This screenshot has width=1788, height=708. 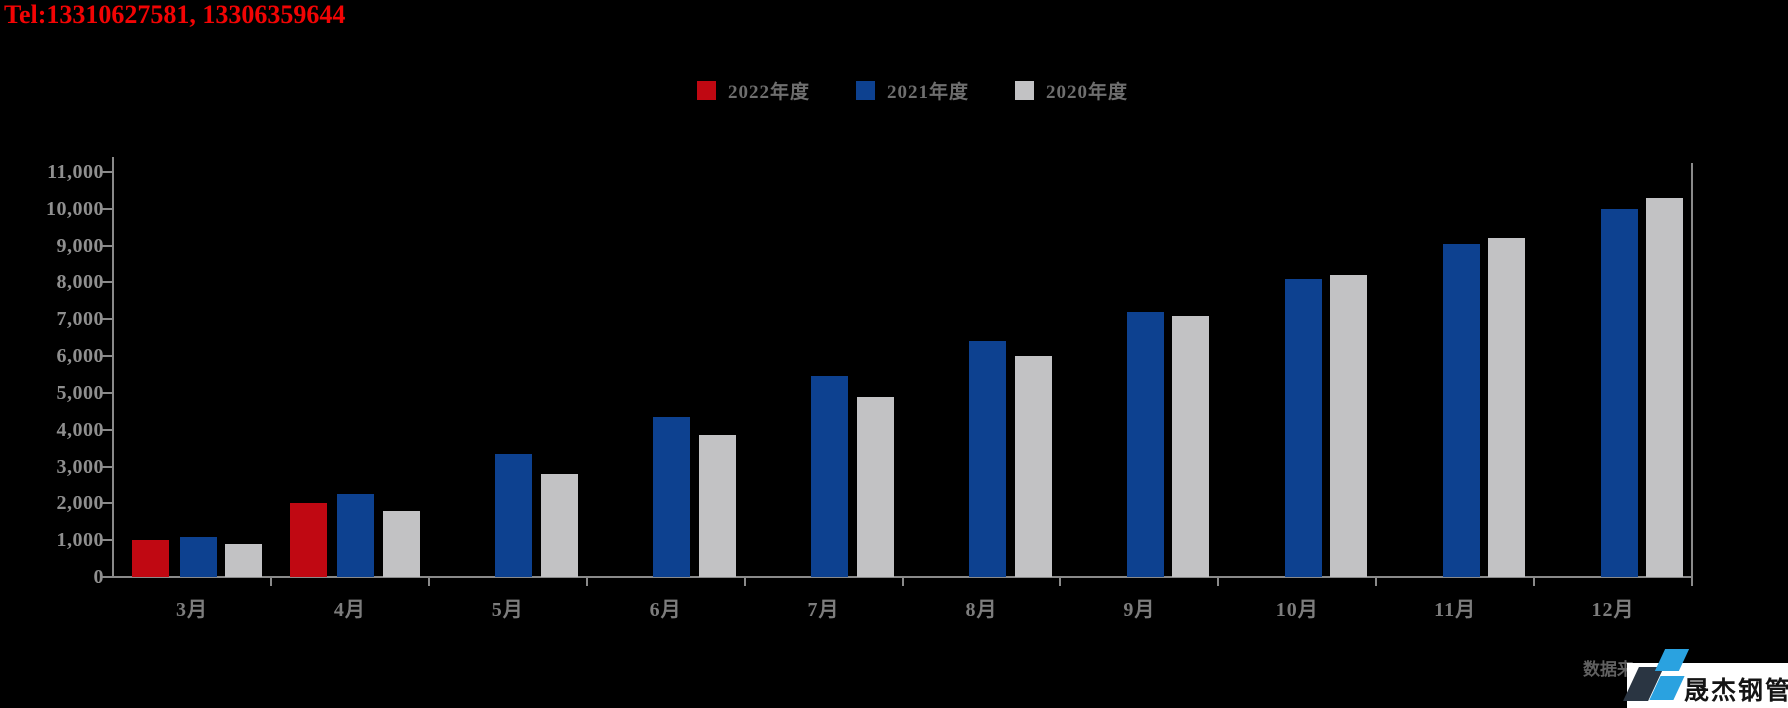 What do you see at coordinates (1303, 427) in the screenshot?
I see `bar-2021年度-10月` at bounding box center [1303, 427].